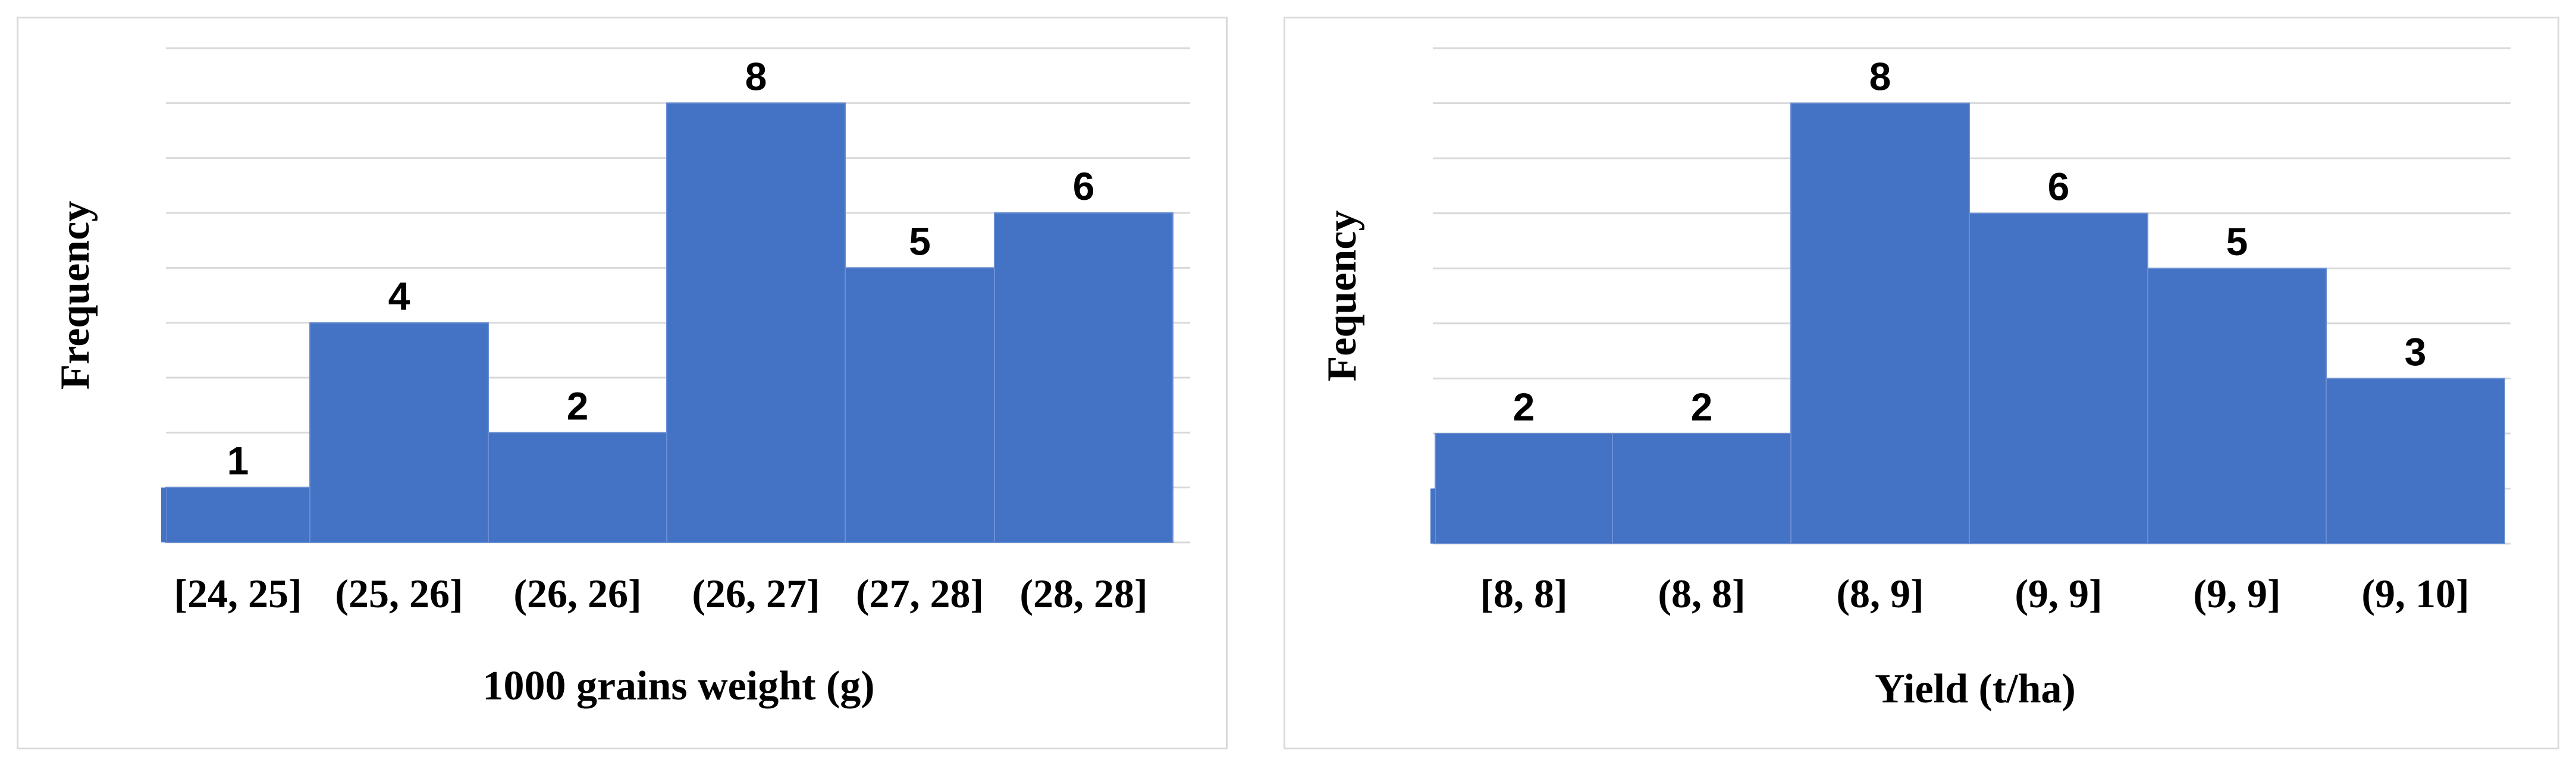 The image size is (2576, 769). I want to click on yield-x-axis-title: Yield (t/ha), so click(1975, 689).